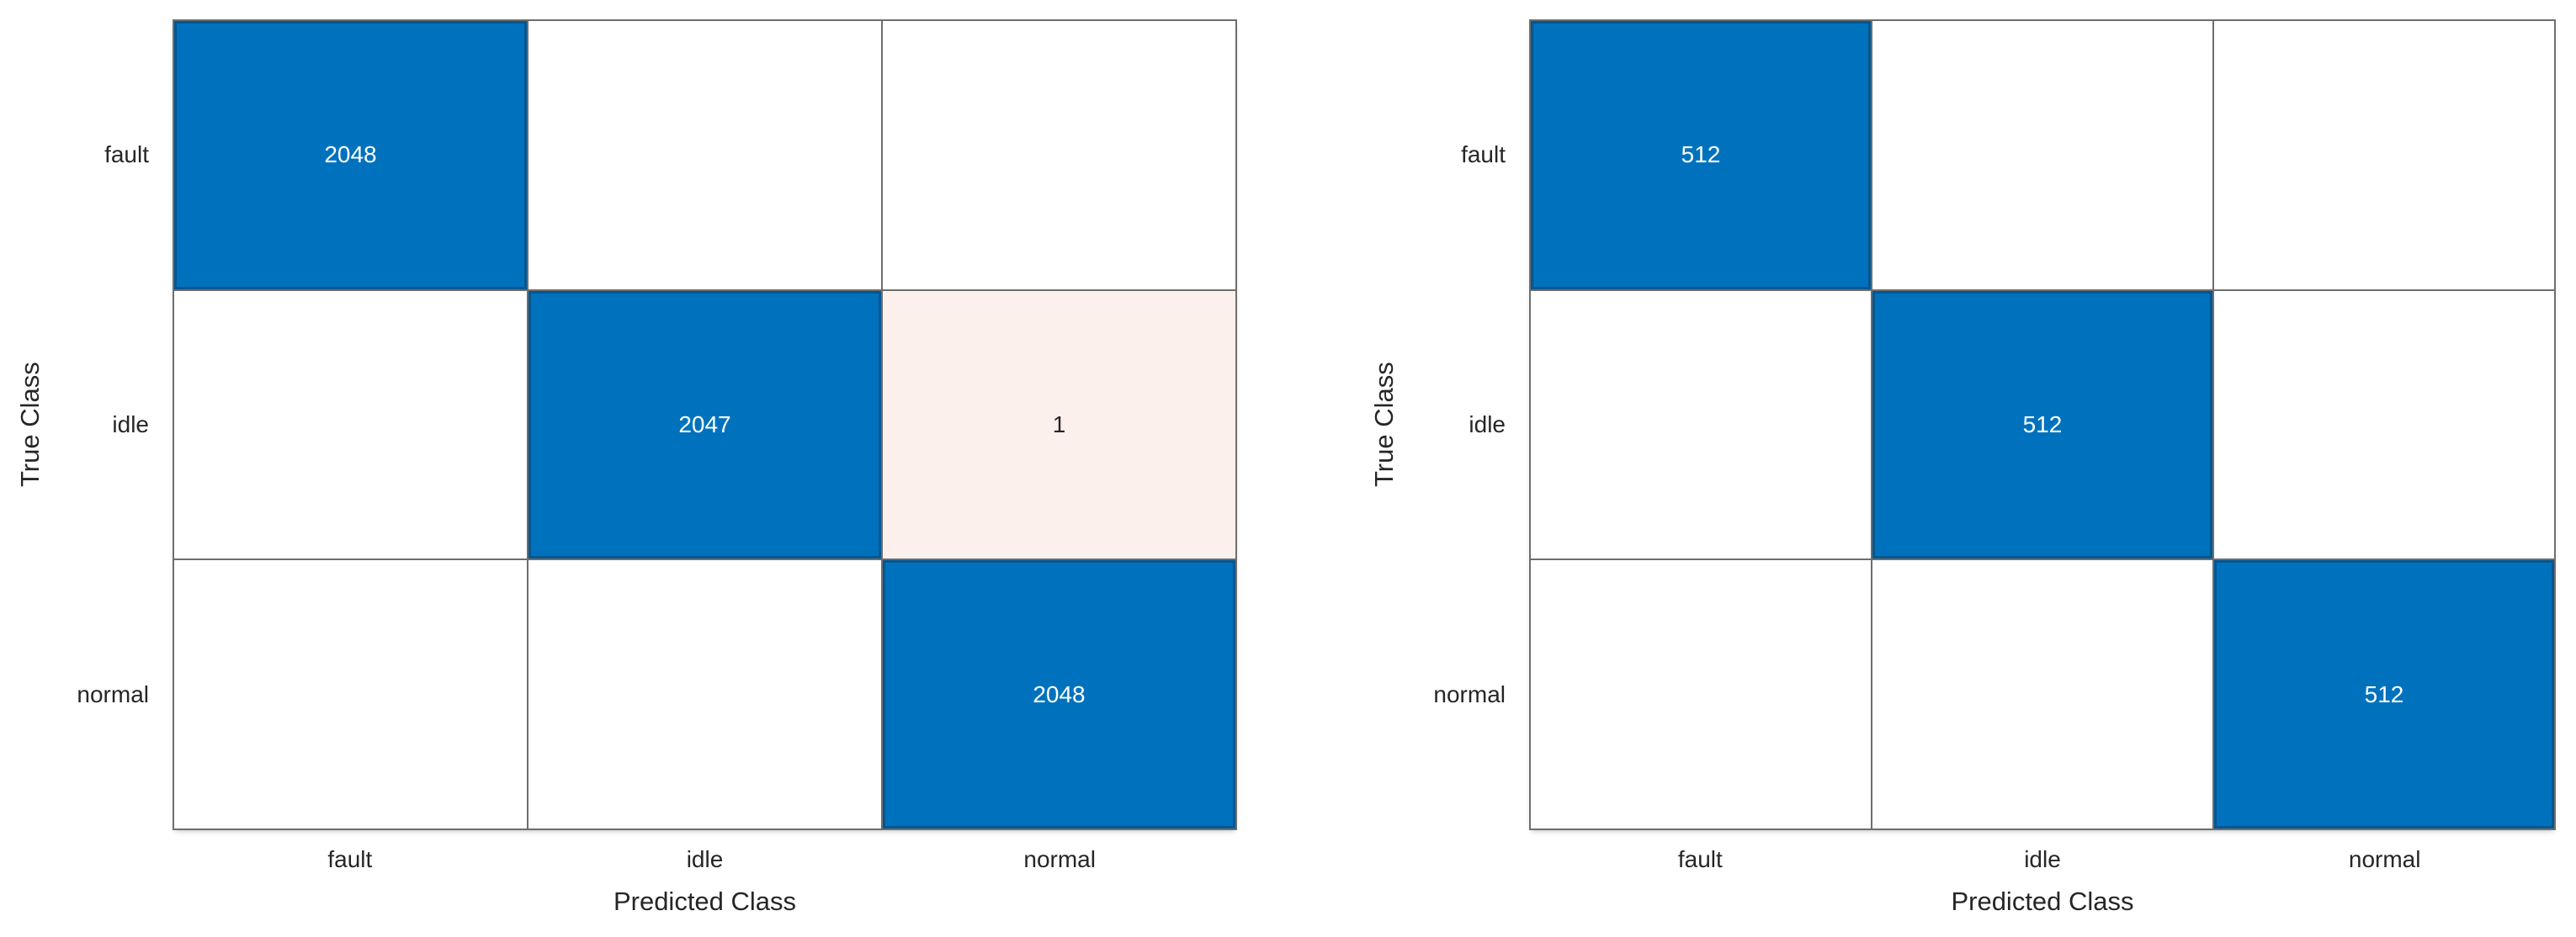 Image resolution: width=2576 pixels, height=937 pixels. What do you see at coordinates (705, 901) in the screenshot?
I see `left-x-axis-label: Predicted Class` at bounding box center [705, 901].